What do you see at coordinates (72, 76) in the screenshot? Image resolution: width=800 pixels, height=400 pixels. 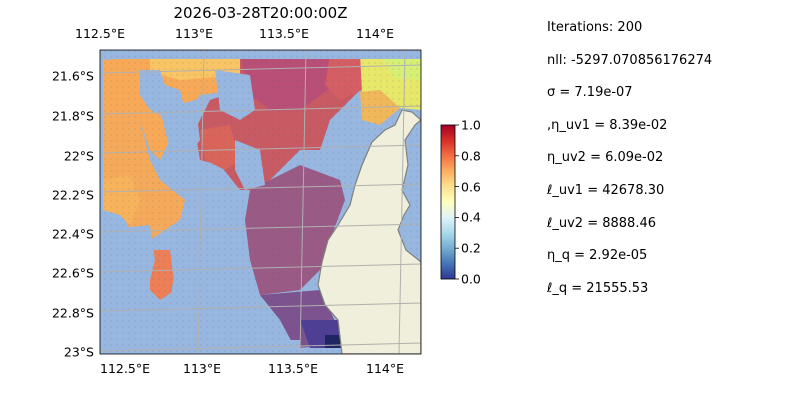 I see `lat-tick-label: 21.6°S` at bounding box center [72, 76].